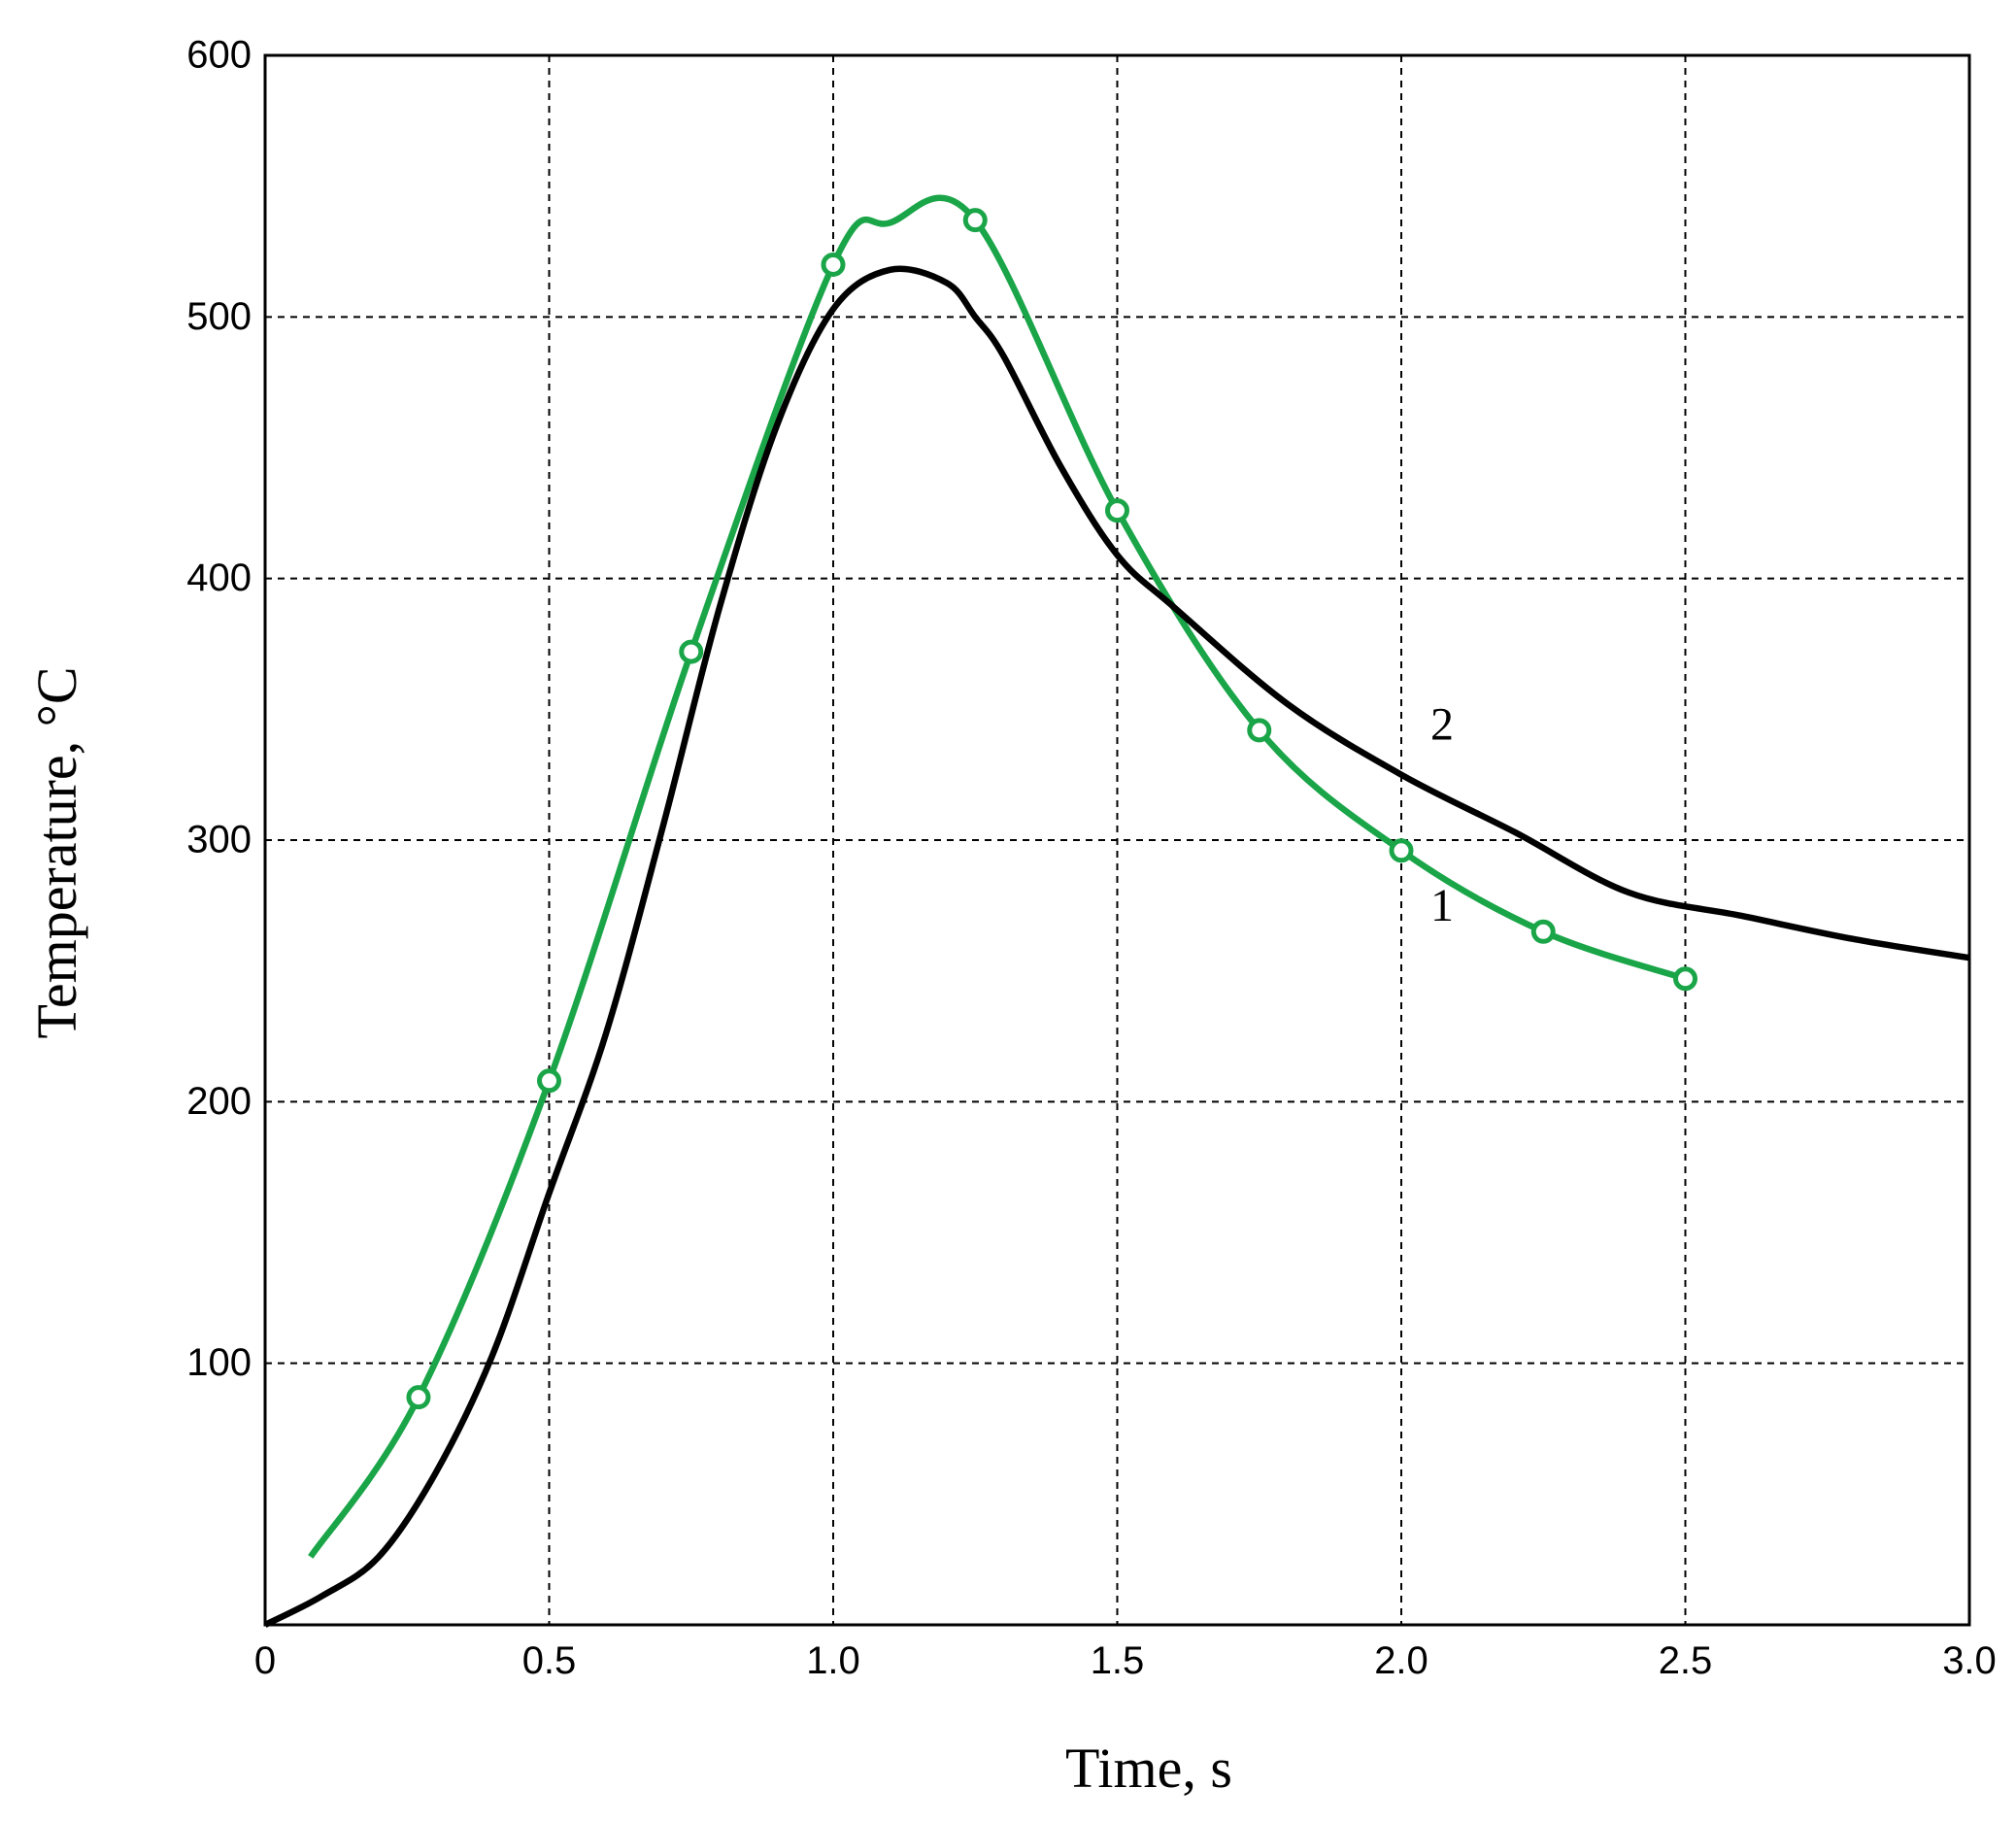 The width and height of the screenshot is (2016, 1822). Describe the element at coordinates (1969, 1660) in the screenshot. I see `x-tick-label: 3.0` at that location.